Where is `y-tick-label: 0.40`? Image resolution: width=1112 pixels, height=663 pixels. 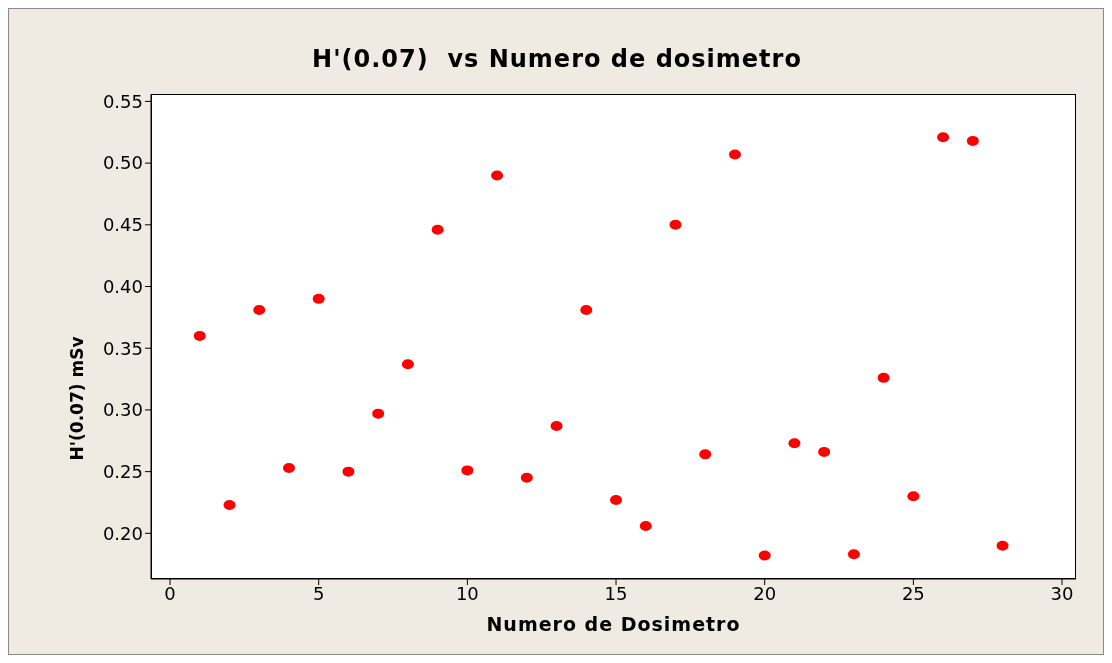
y-tick-label: 0.40 is located at coordinates (122, 286).